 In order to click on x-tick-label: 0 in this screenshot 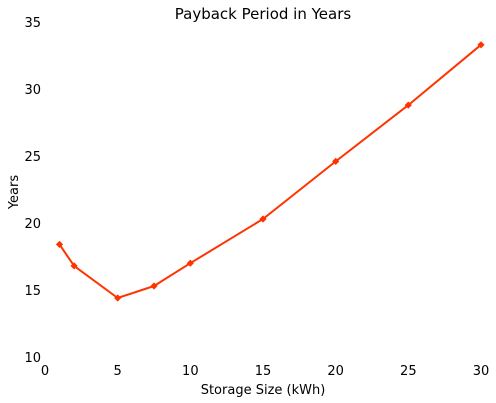, I will do `click(45, 371)`.